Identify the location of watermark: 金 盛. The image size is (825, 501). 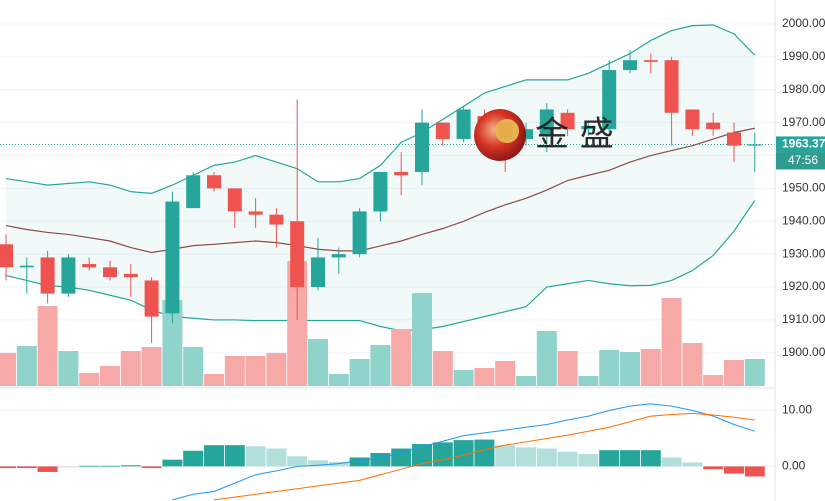
(544, 135).